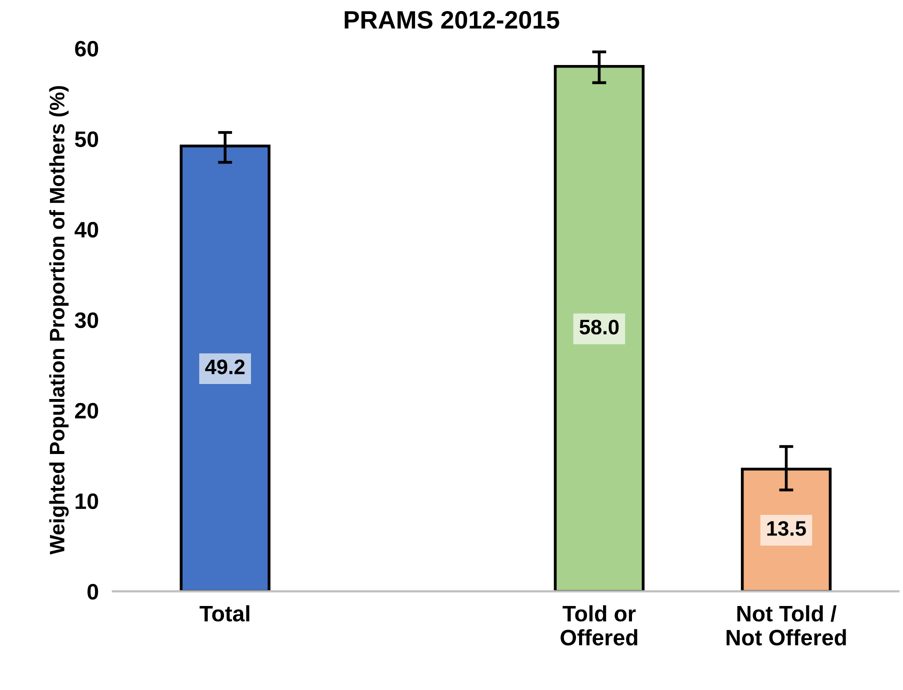 The image size is (903, 690). Describe the element at coordinates (786, 625) in the screenshot. I see `x-tick-label: Not Told / Not Offered` at that location.